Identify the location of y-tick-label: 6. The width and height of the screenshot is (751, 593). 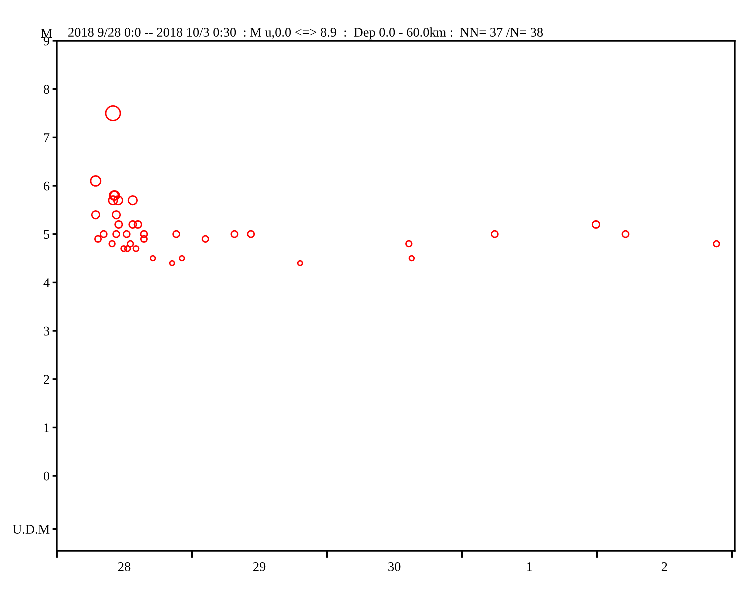
(47, 186).